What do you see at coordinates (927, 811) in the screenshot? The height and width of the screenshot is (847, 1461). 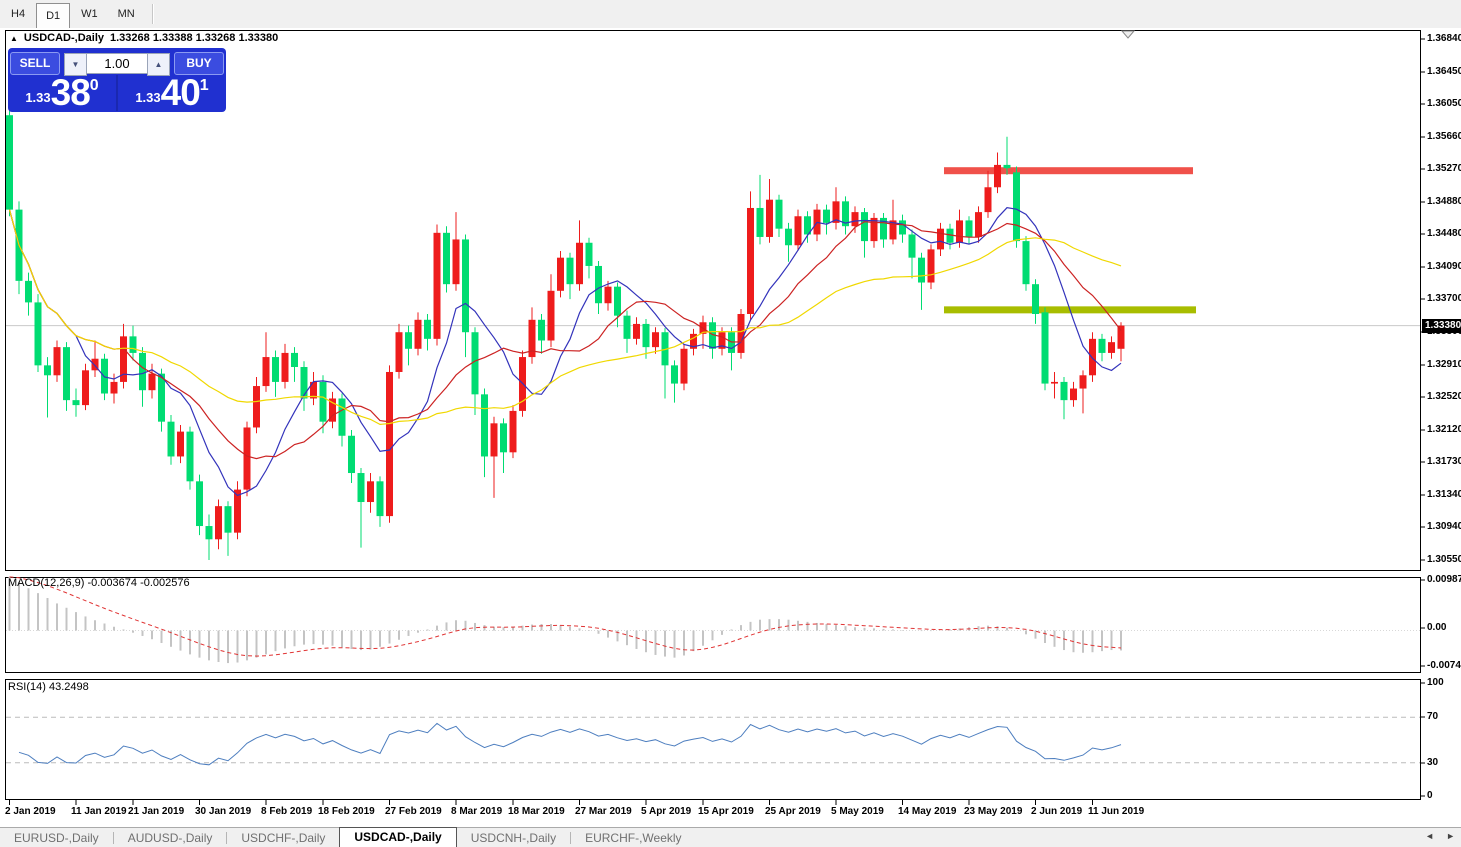 I see `date-axis-label: 14 May 2019` at bounding box center [927, 811].